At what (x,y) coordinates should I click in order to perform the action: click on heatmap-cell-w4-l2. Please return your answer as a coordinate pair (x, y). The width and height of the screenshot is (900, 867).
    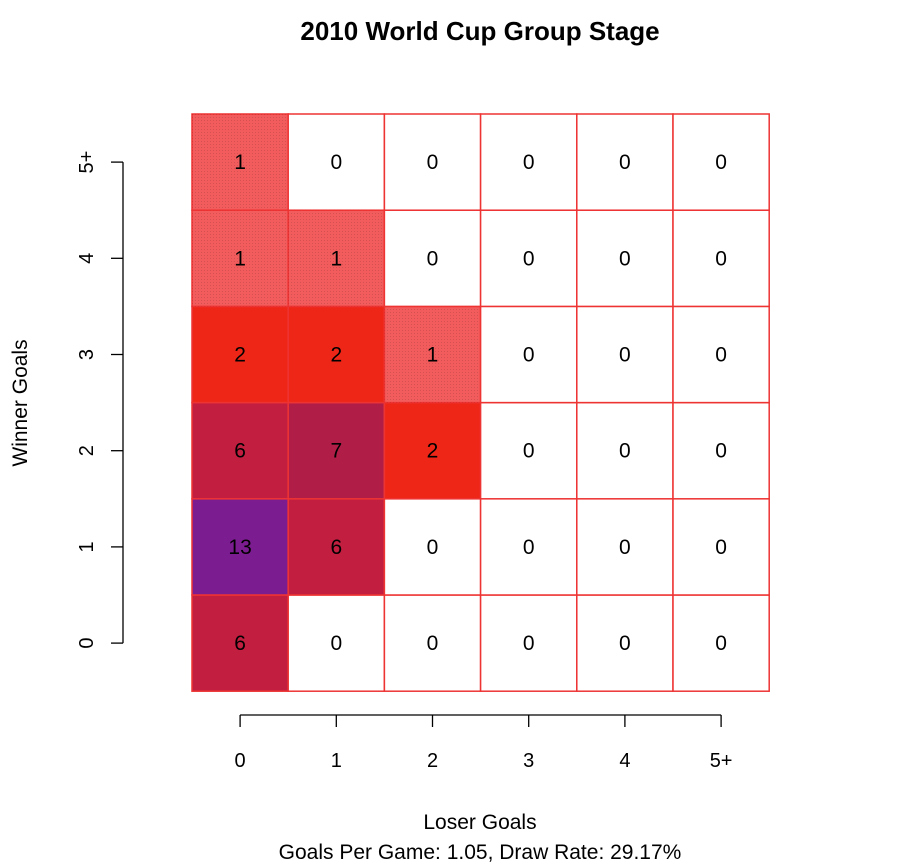
    Looking at the image, I should click on (432, 258).